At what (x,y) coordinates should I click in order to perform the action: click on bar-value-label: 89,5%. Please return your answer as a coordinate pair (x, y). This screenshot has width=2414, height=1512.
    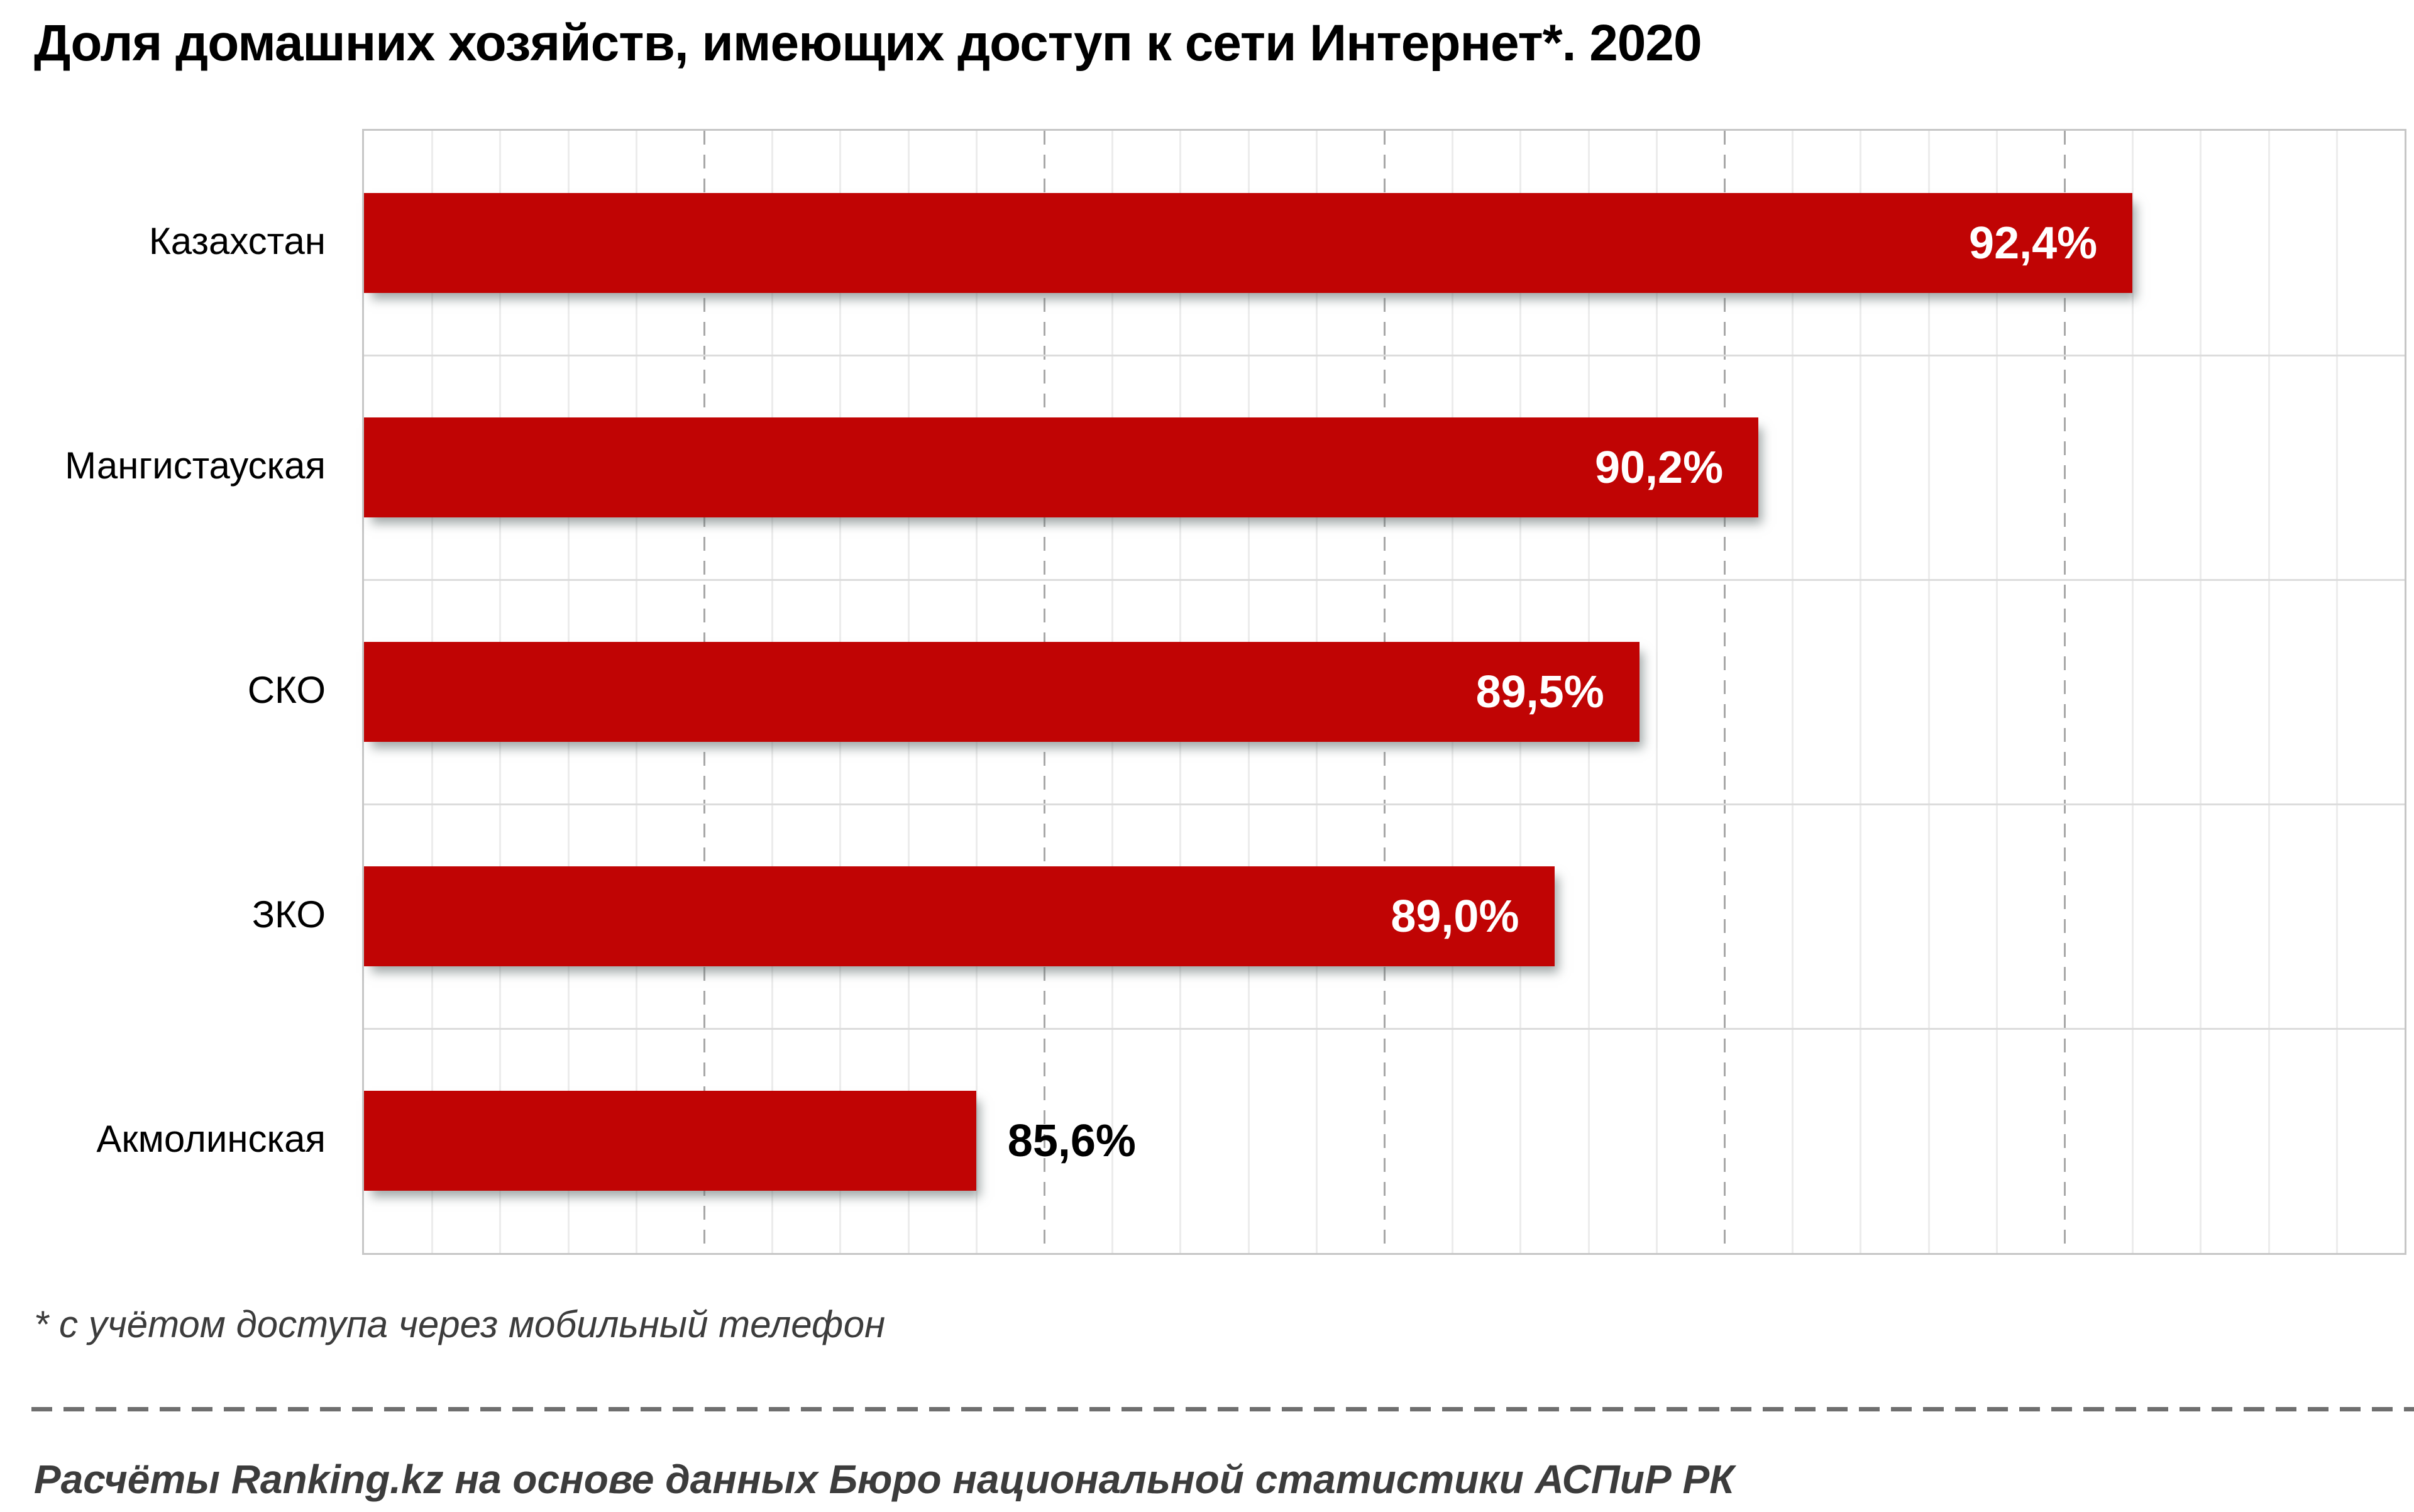
    Looking at the image, I should click on (1539, 691).